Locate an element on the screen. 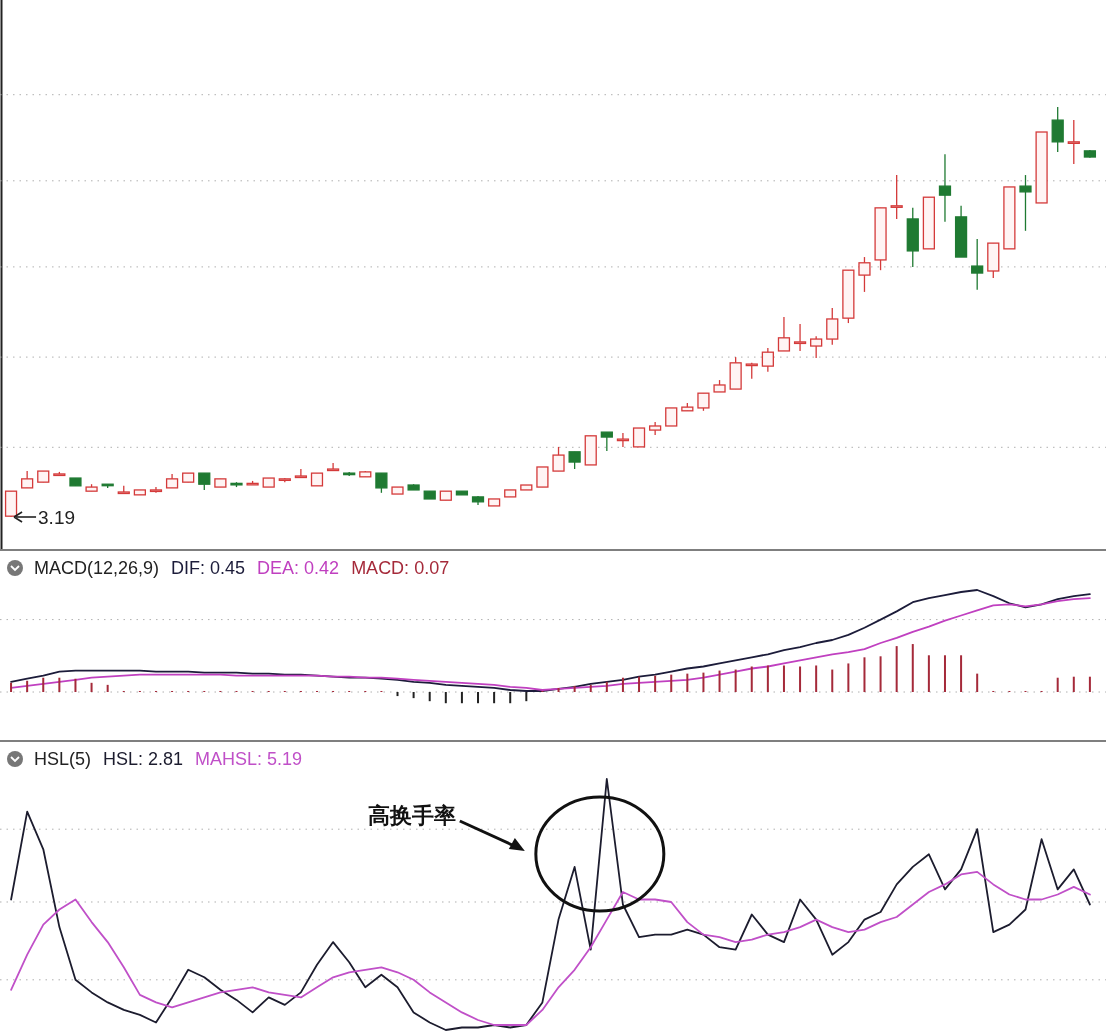 The width and height of the screenshot is (1106, 1033). text: HSL: 2.81 is located at coordinates (143, 759).